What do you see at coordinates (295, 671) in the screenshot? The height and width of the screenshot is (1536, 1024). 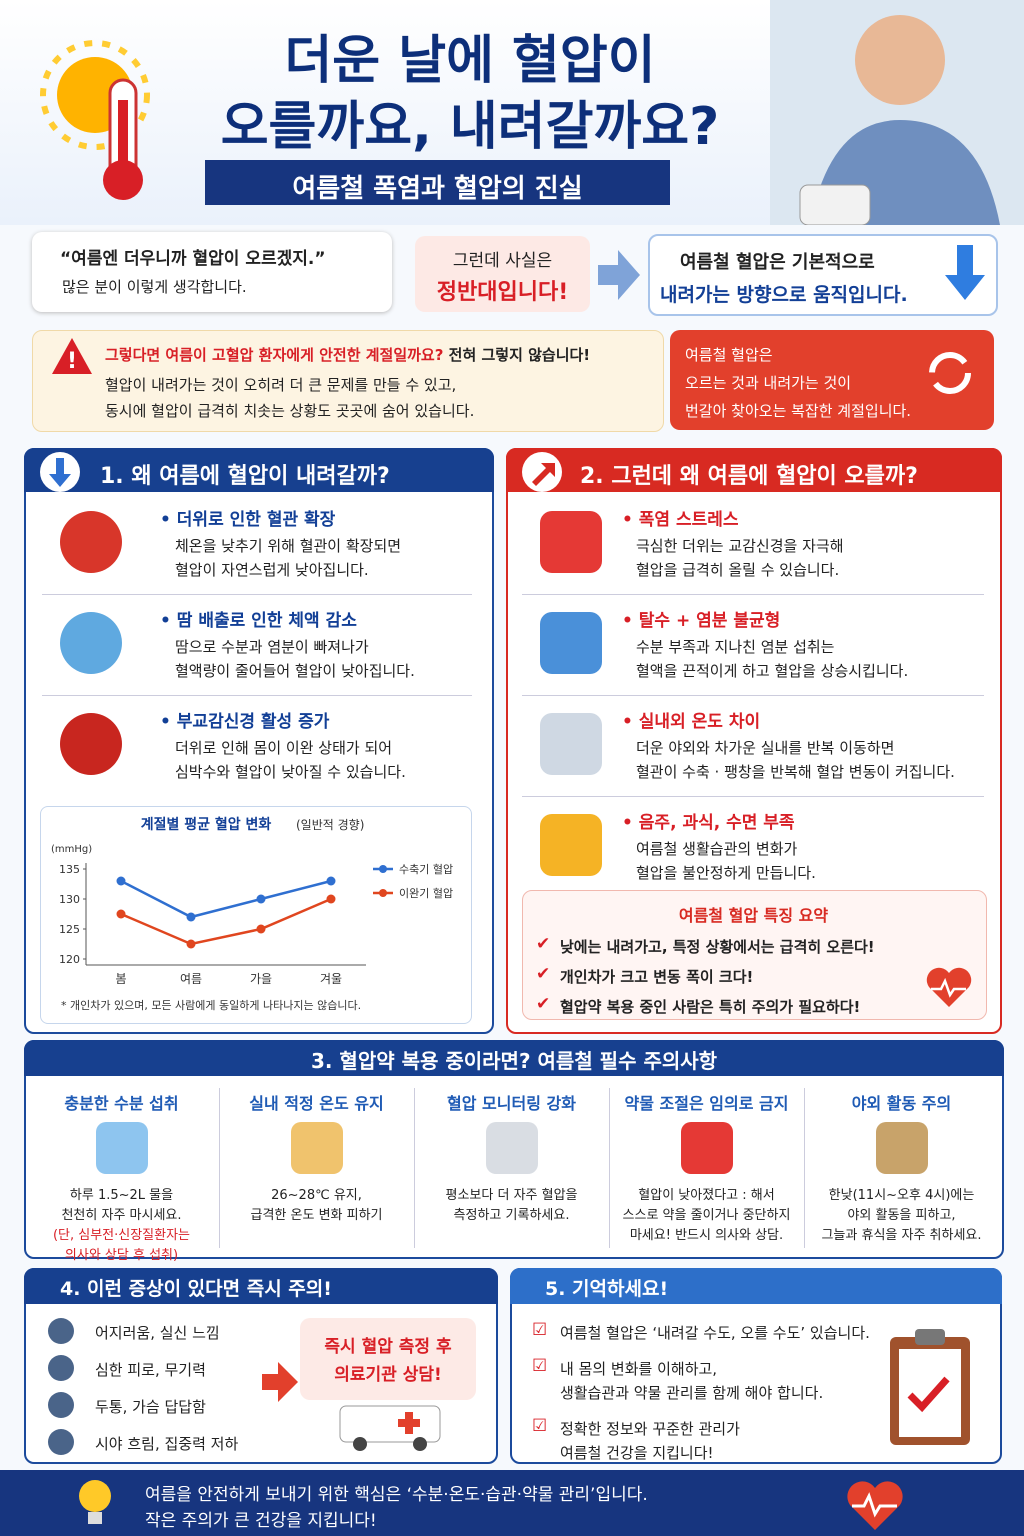 I see `item-line: 혈액량이 줄어들어 혈압이 낮아집니다.` at bounding box center [295, 671].